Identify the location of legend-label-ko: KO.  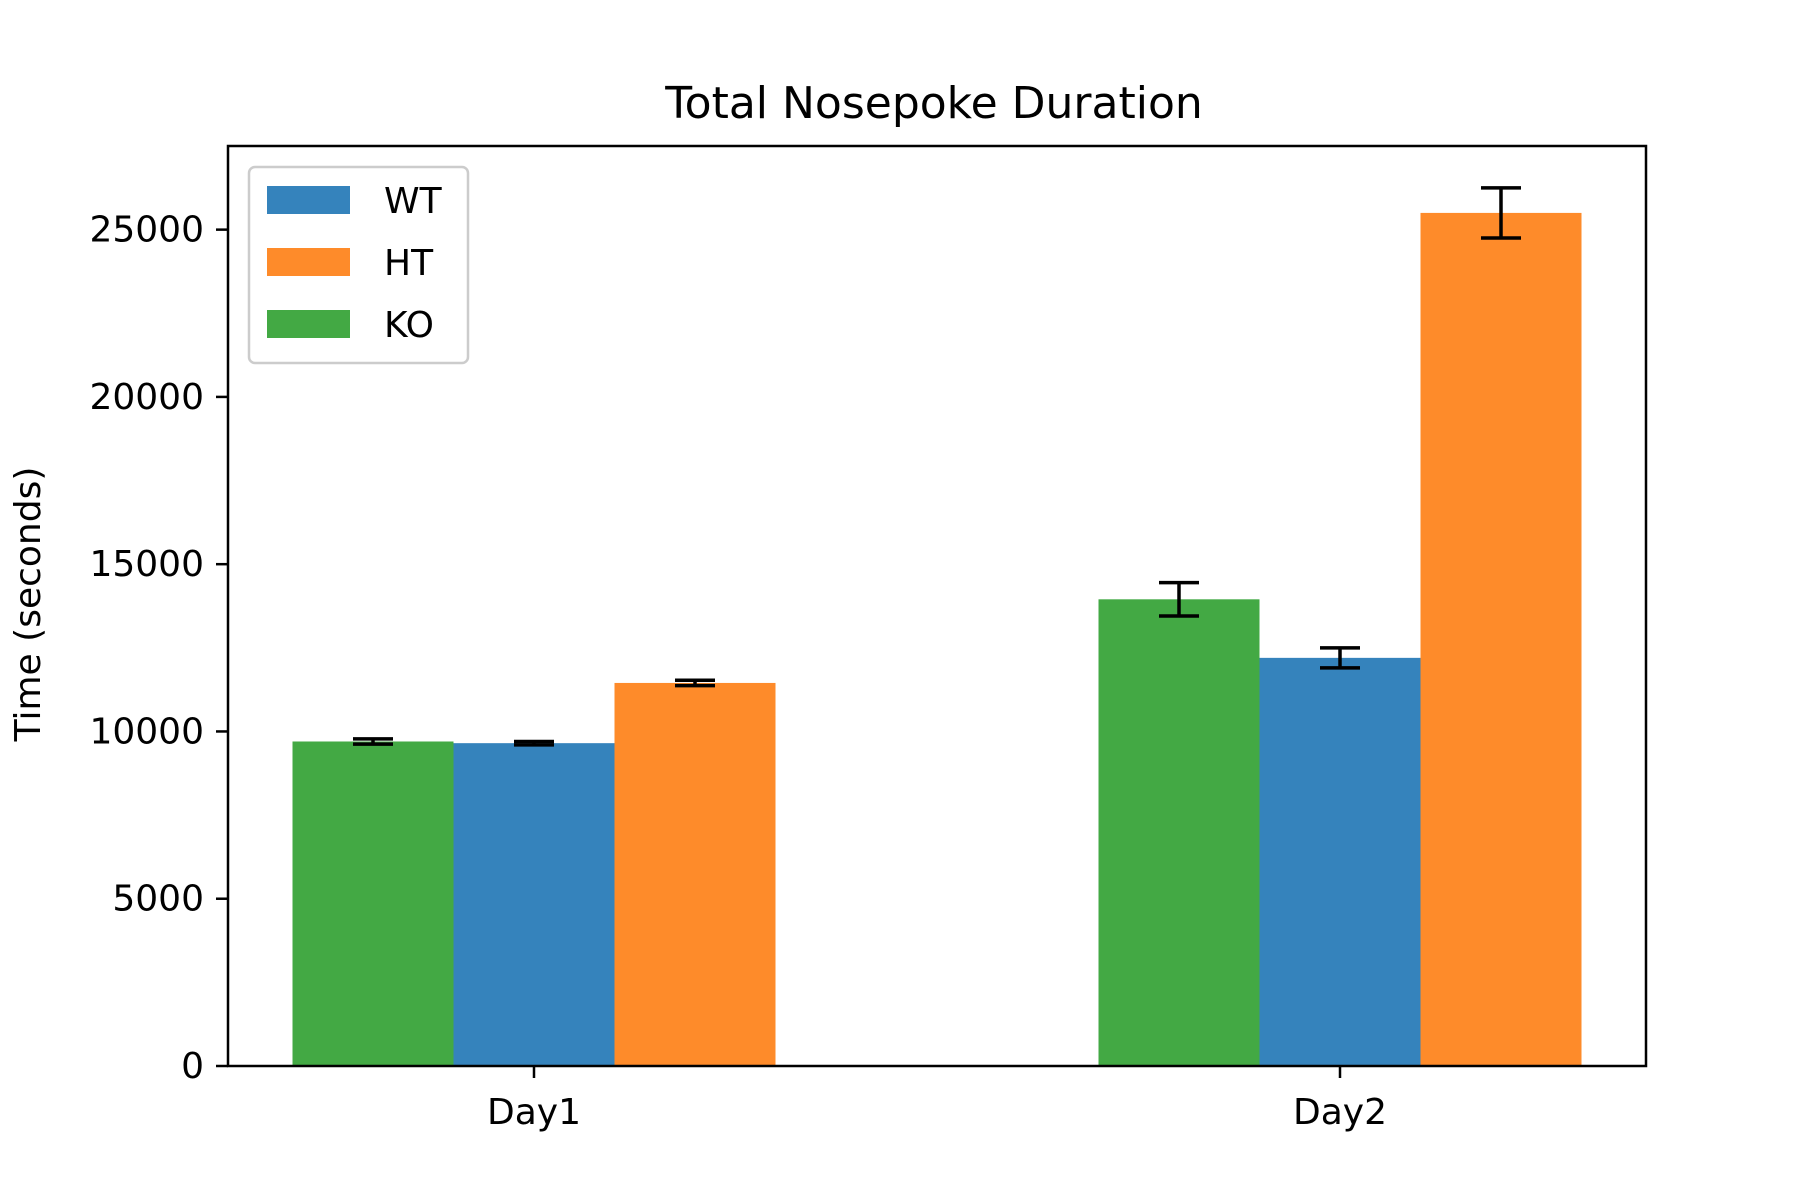
(409, 325).